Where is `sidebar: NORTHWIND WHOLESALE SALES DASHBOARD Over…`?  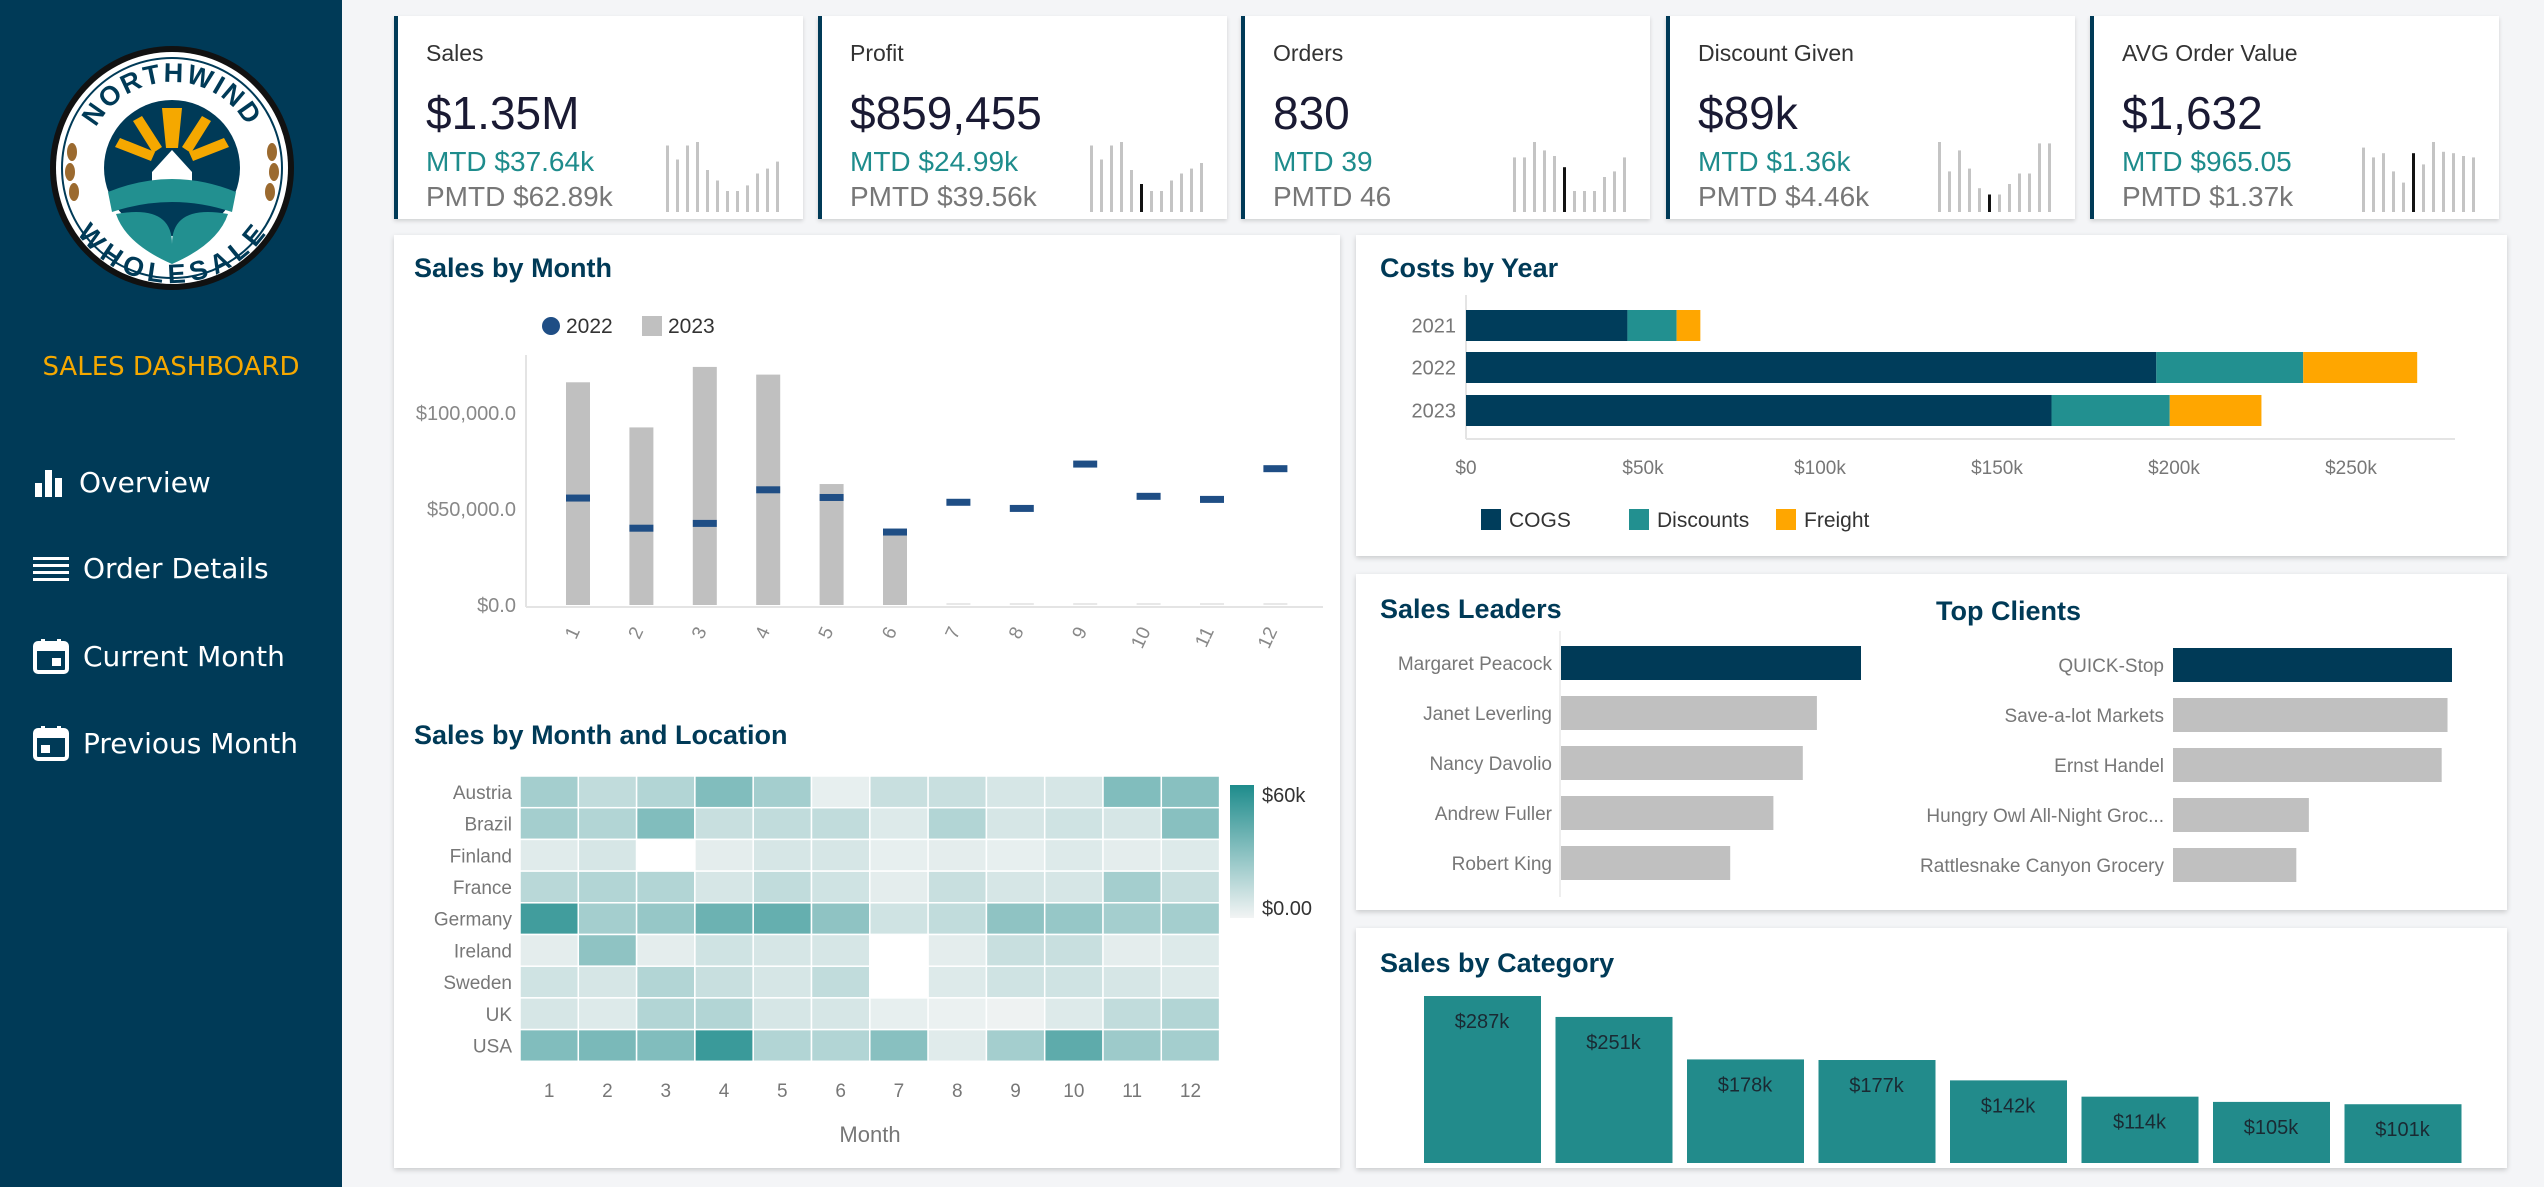
sidebar: NORTHWIND WHOLESALE SALES DASHBOARD Over… is located at coordinates (171, 593).